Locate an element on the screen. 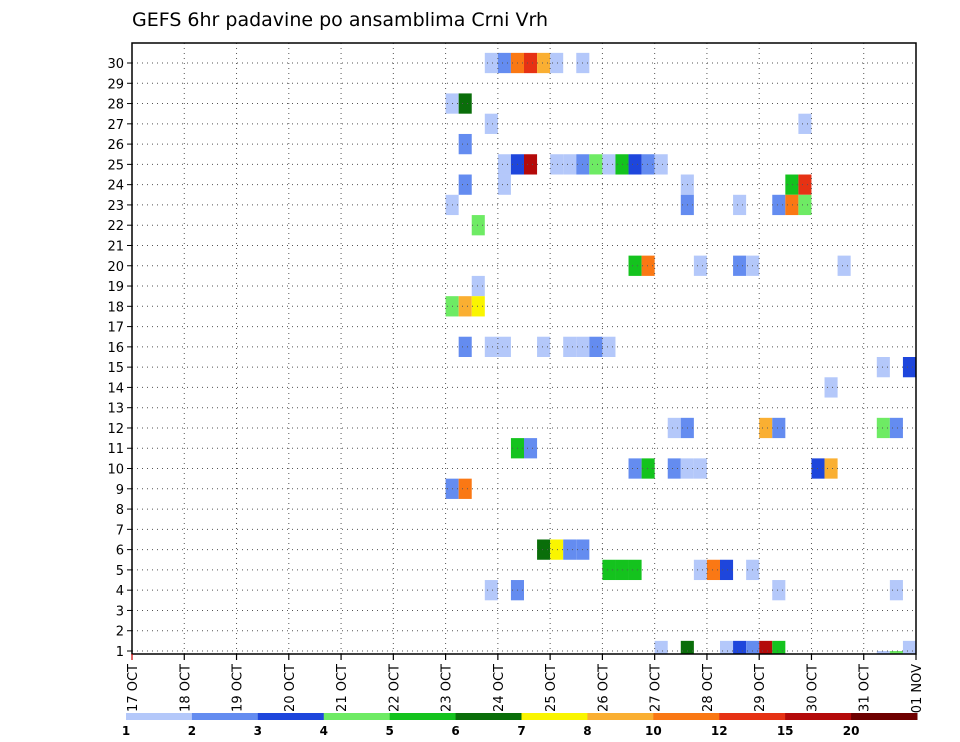 This screenshot has width=960, height=742. colorbar-tick-label: 3 is located at coordinates (258, 731).